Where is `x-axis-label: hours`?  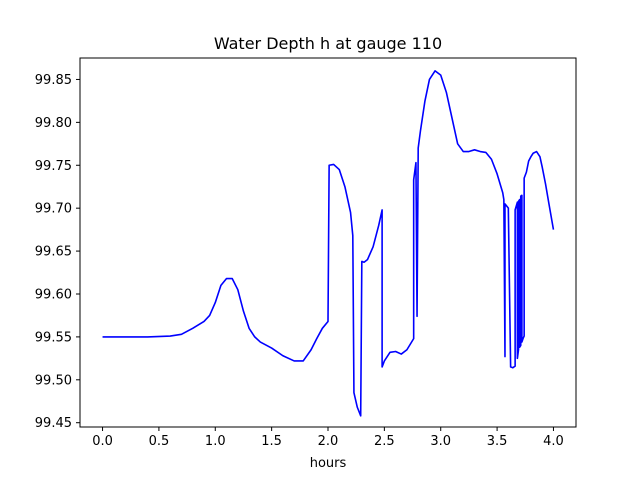 x-axis-label: hours is located at coordinates (328, 463).